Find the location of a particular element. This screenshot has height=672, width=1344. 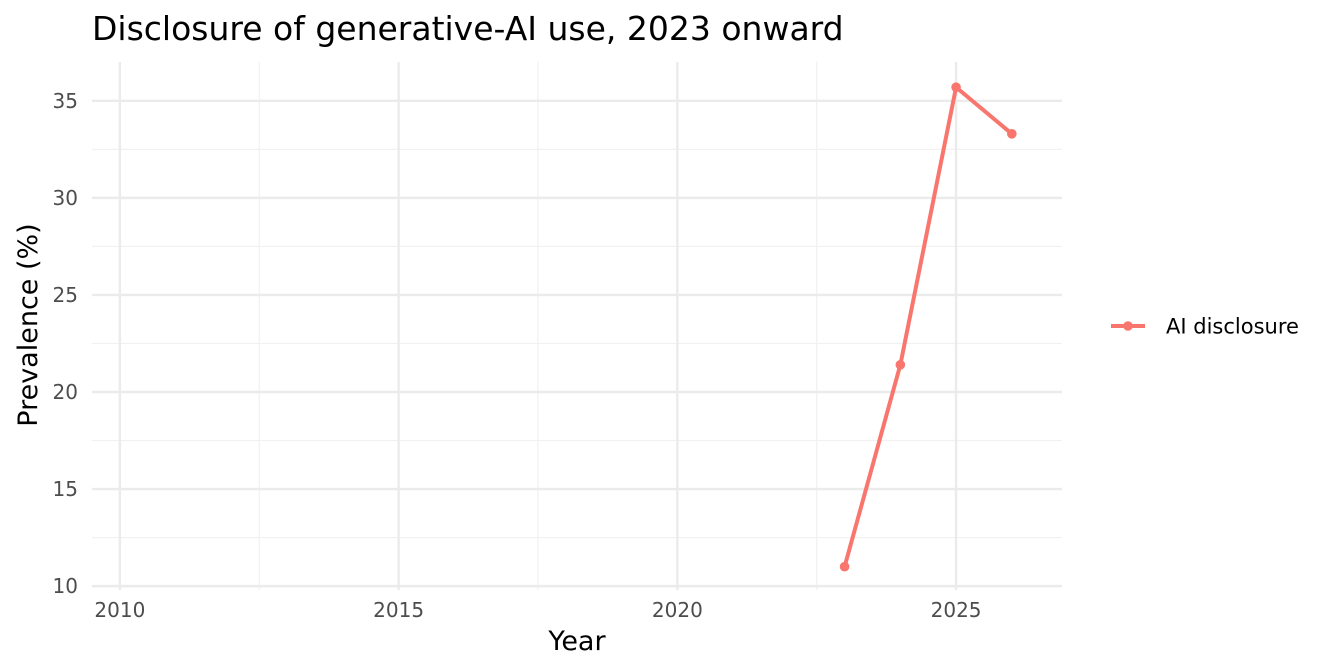

x-tick-label: 2025 is located at coordinates (956, 610).